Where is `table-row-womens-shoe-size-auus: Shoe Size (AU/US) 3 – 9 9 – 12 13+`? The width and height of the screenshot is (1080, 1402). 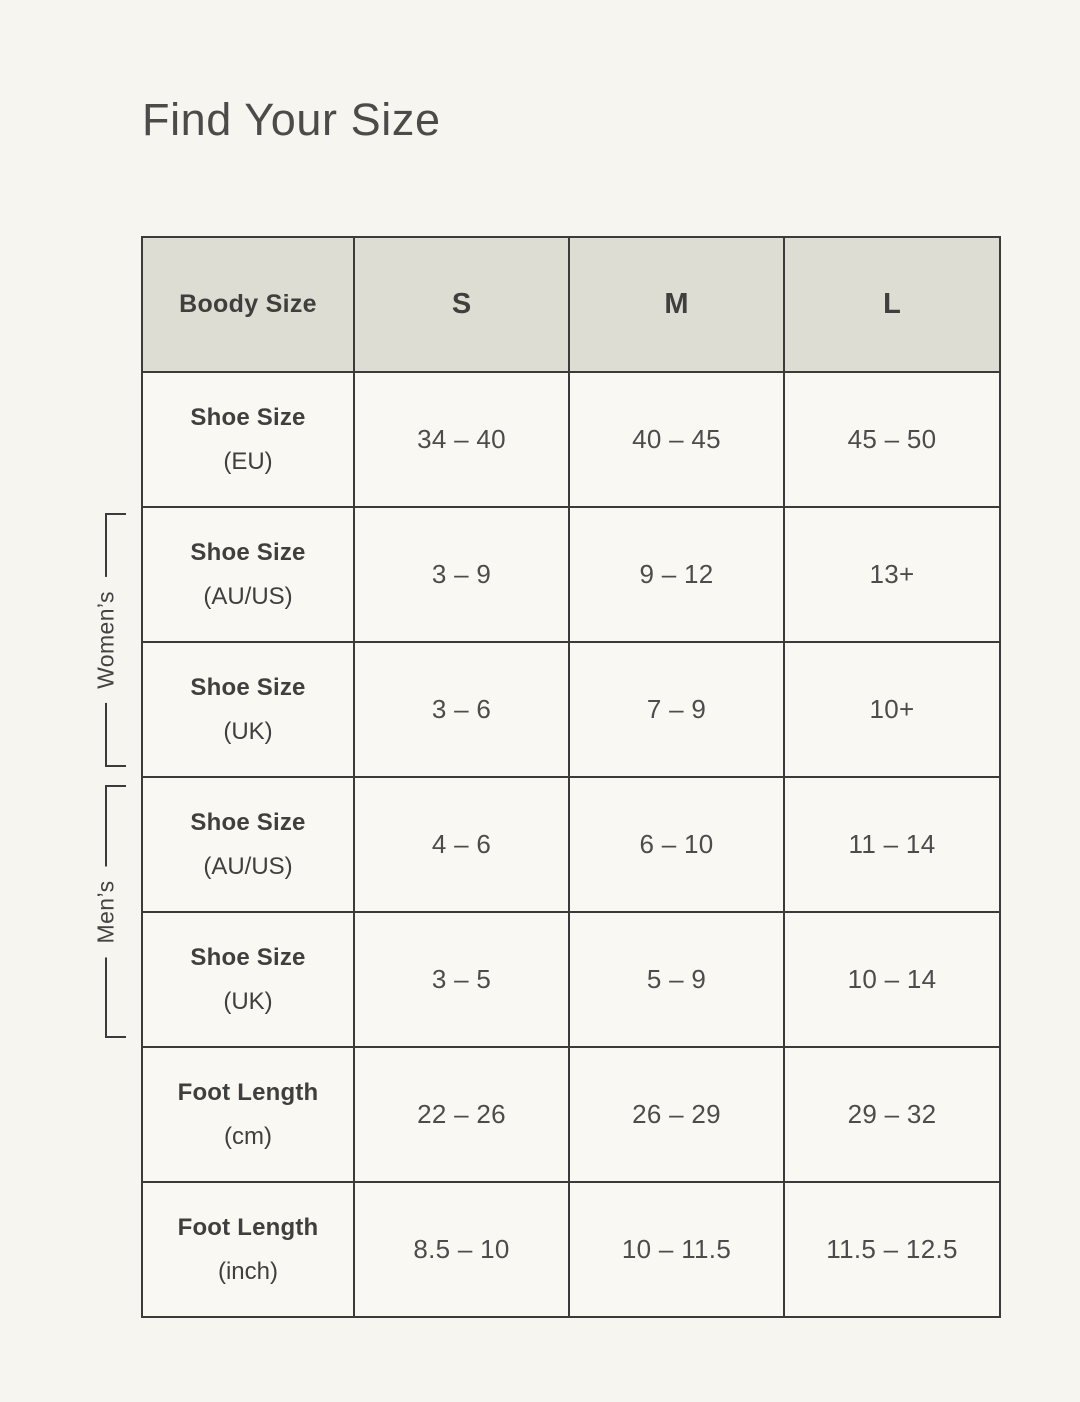
table-row-womens-shoe-size-auus: Shoe Size (AU/US) 3 – 9 9 – 12 13+ is located at coordinates (571, 574).